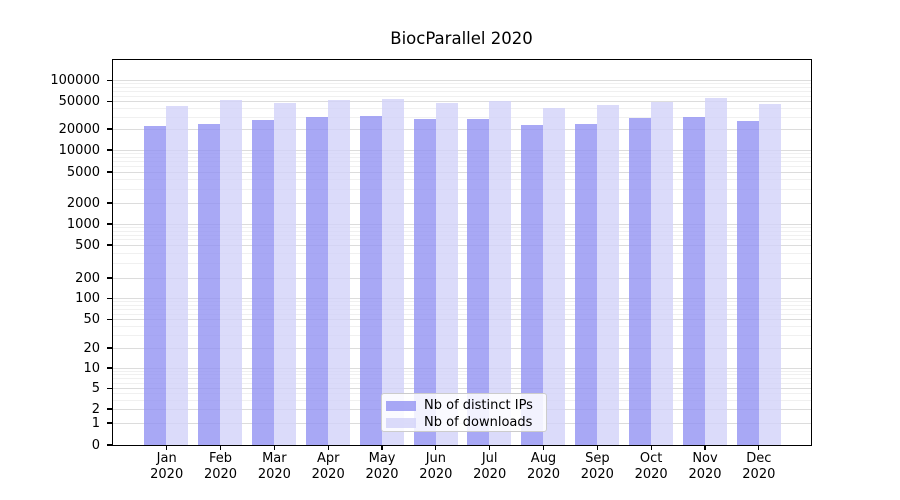 Image resolution: width=900 pixels, height=500 pixels. Describe the element at coordinates (401, 422) in the screenshot. I see `legend-swatch` at that location.